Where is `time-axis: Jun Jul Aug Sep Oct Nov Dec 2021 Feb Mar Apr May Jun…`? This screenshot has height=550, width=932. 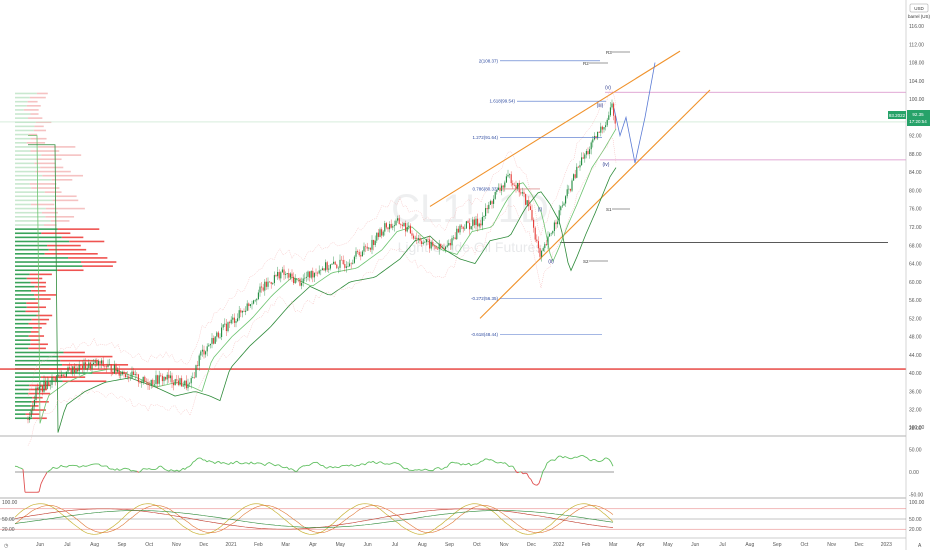 time-axis: Jun Jul Aug Sep Oct Nov Dec 2021 Feb Mar Apr May Jun… is located at coordinates (464, 545).